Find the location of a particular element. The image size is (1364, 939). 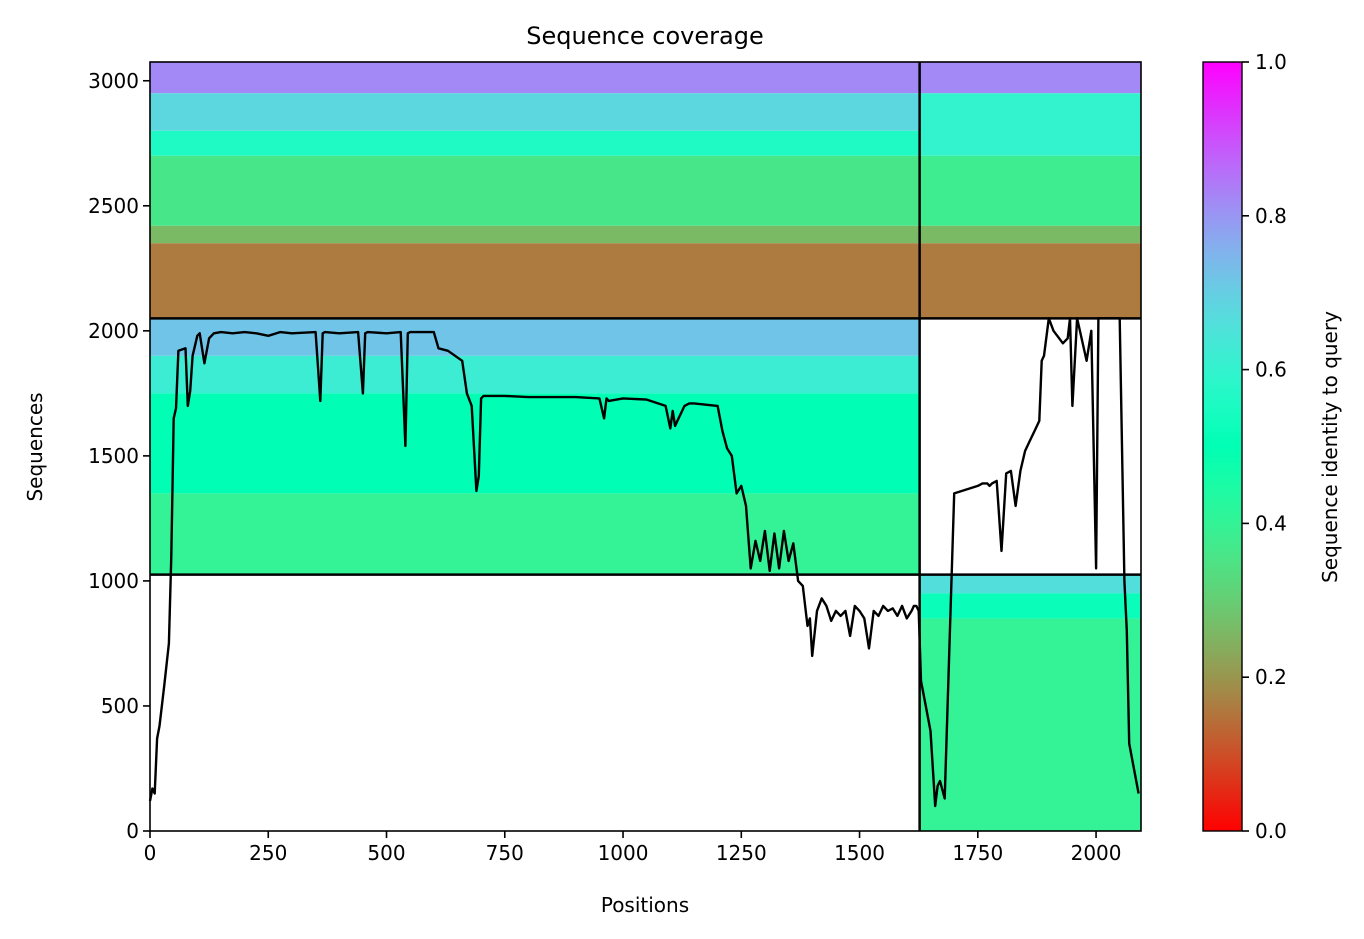

y-tick-label: 0 is located at coordinates (132, 831).